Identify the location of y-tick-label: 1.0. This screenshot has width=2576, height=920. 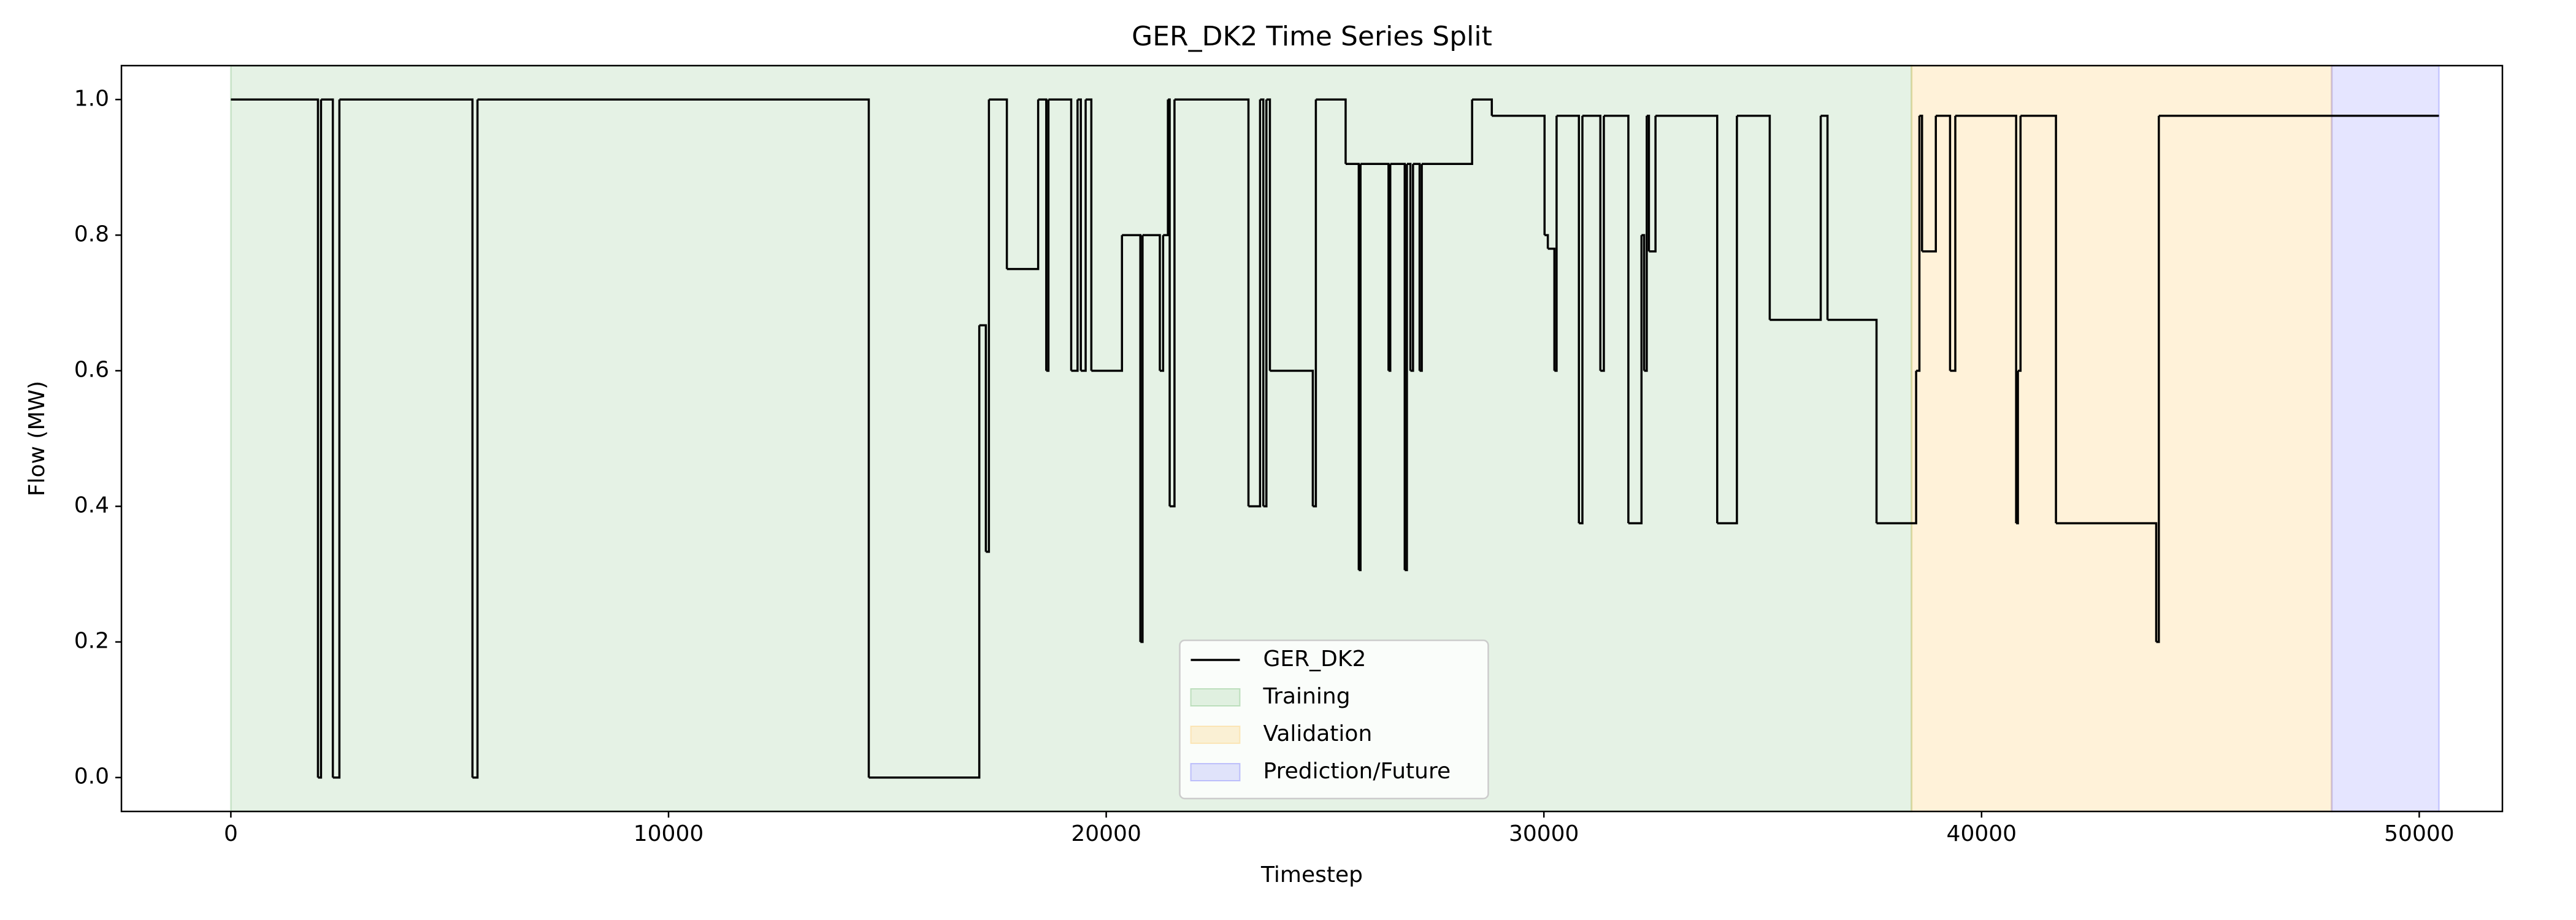
(91, 98).